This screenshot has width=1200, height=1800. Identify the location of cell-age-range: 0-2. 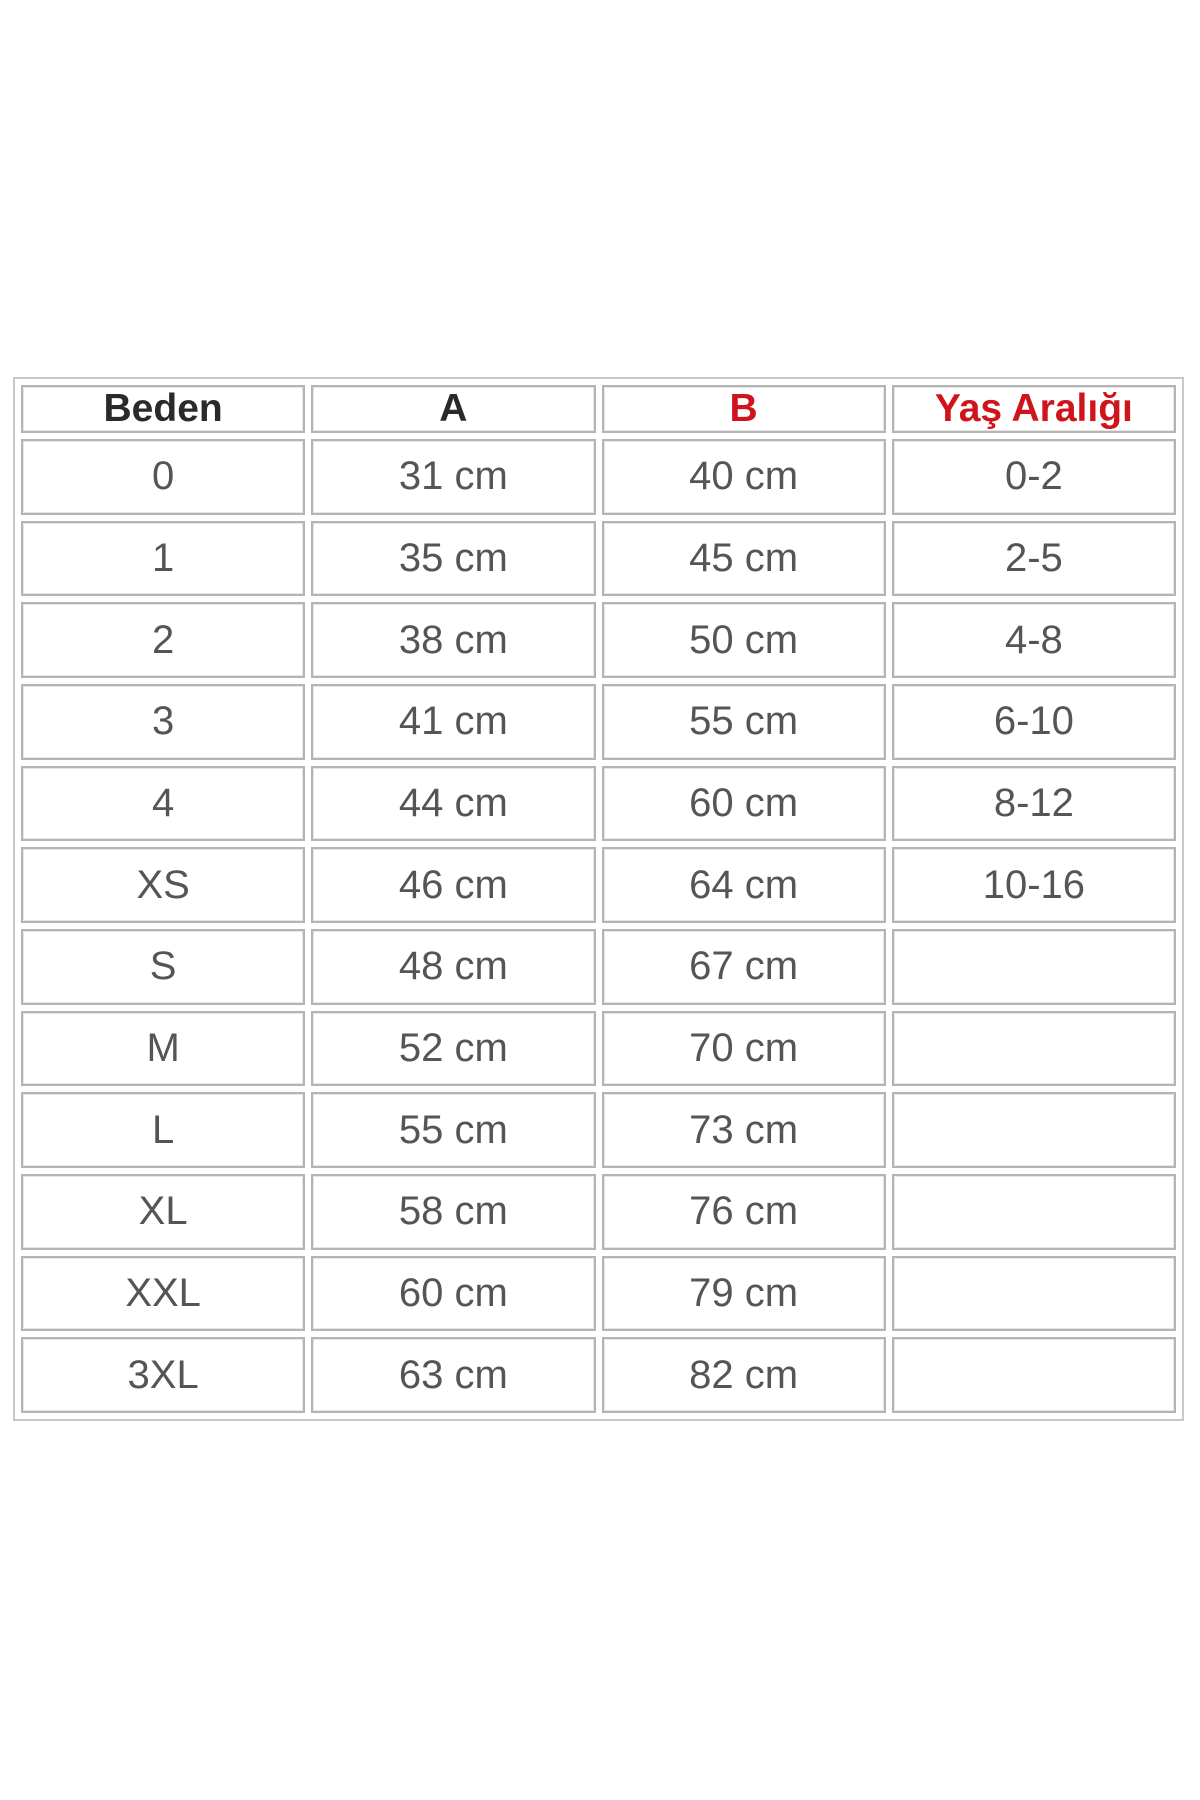
(1033, 477).